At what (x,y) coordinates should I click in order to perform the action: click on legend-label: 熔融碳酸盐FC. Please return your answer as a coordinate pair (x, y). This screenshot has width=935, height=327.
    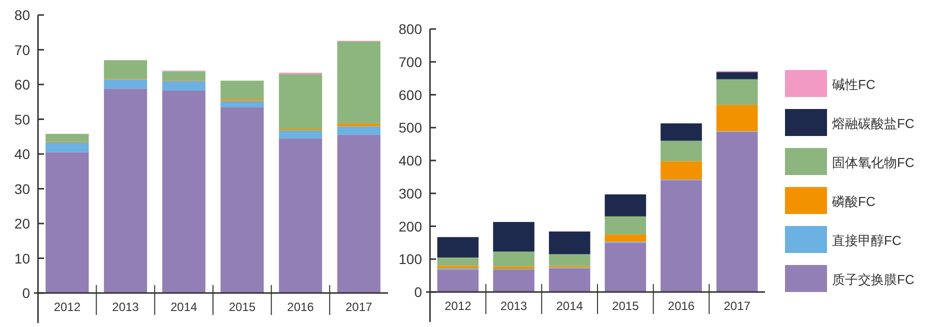
    Looking at the image, I should click on (873, 123).